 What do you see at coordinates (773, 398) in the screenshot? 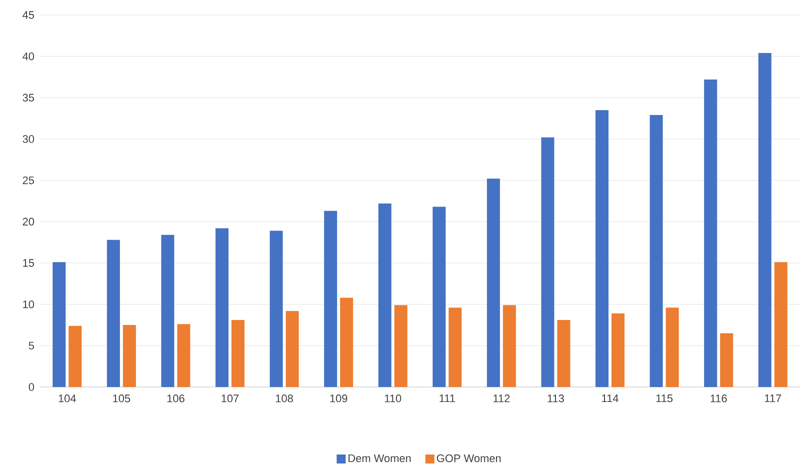
I see `x-tick-label: 117` at bounding box center [773, 398].